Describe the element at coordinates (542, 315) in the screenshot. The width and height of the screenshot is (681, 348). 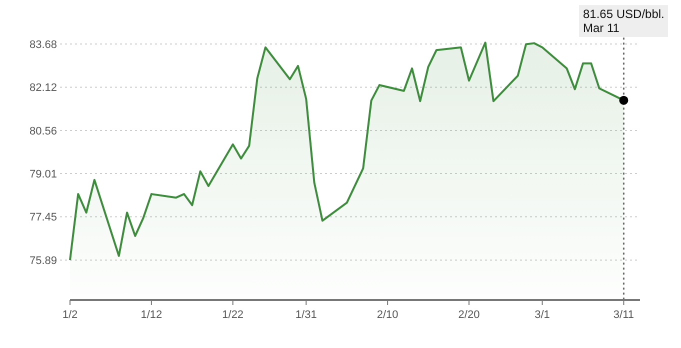
I see `x-tick-label: 3/1` at that location.